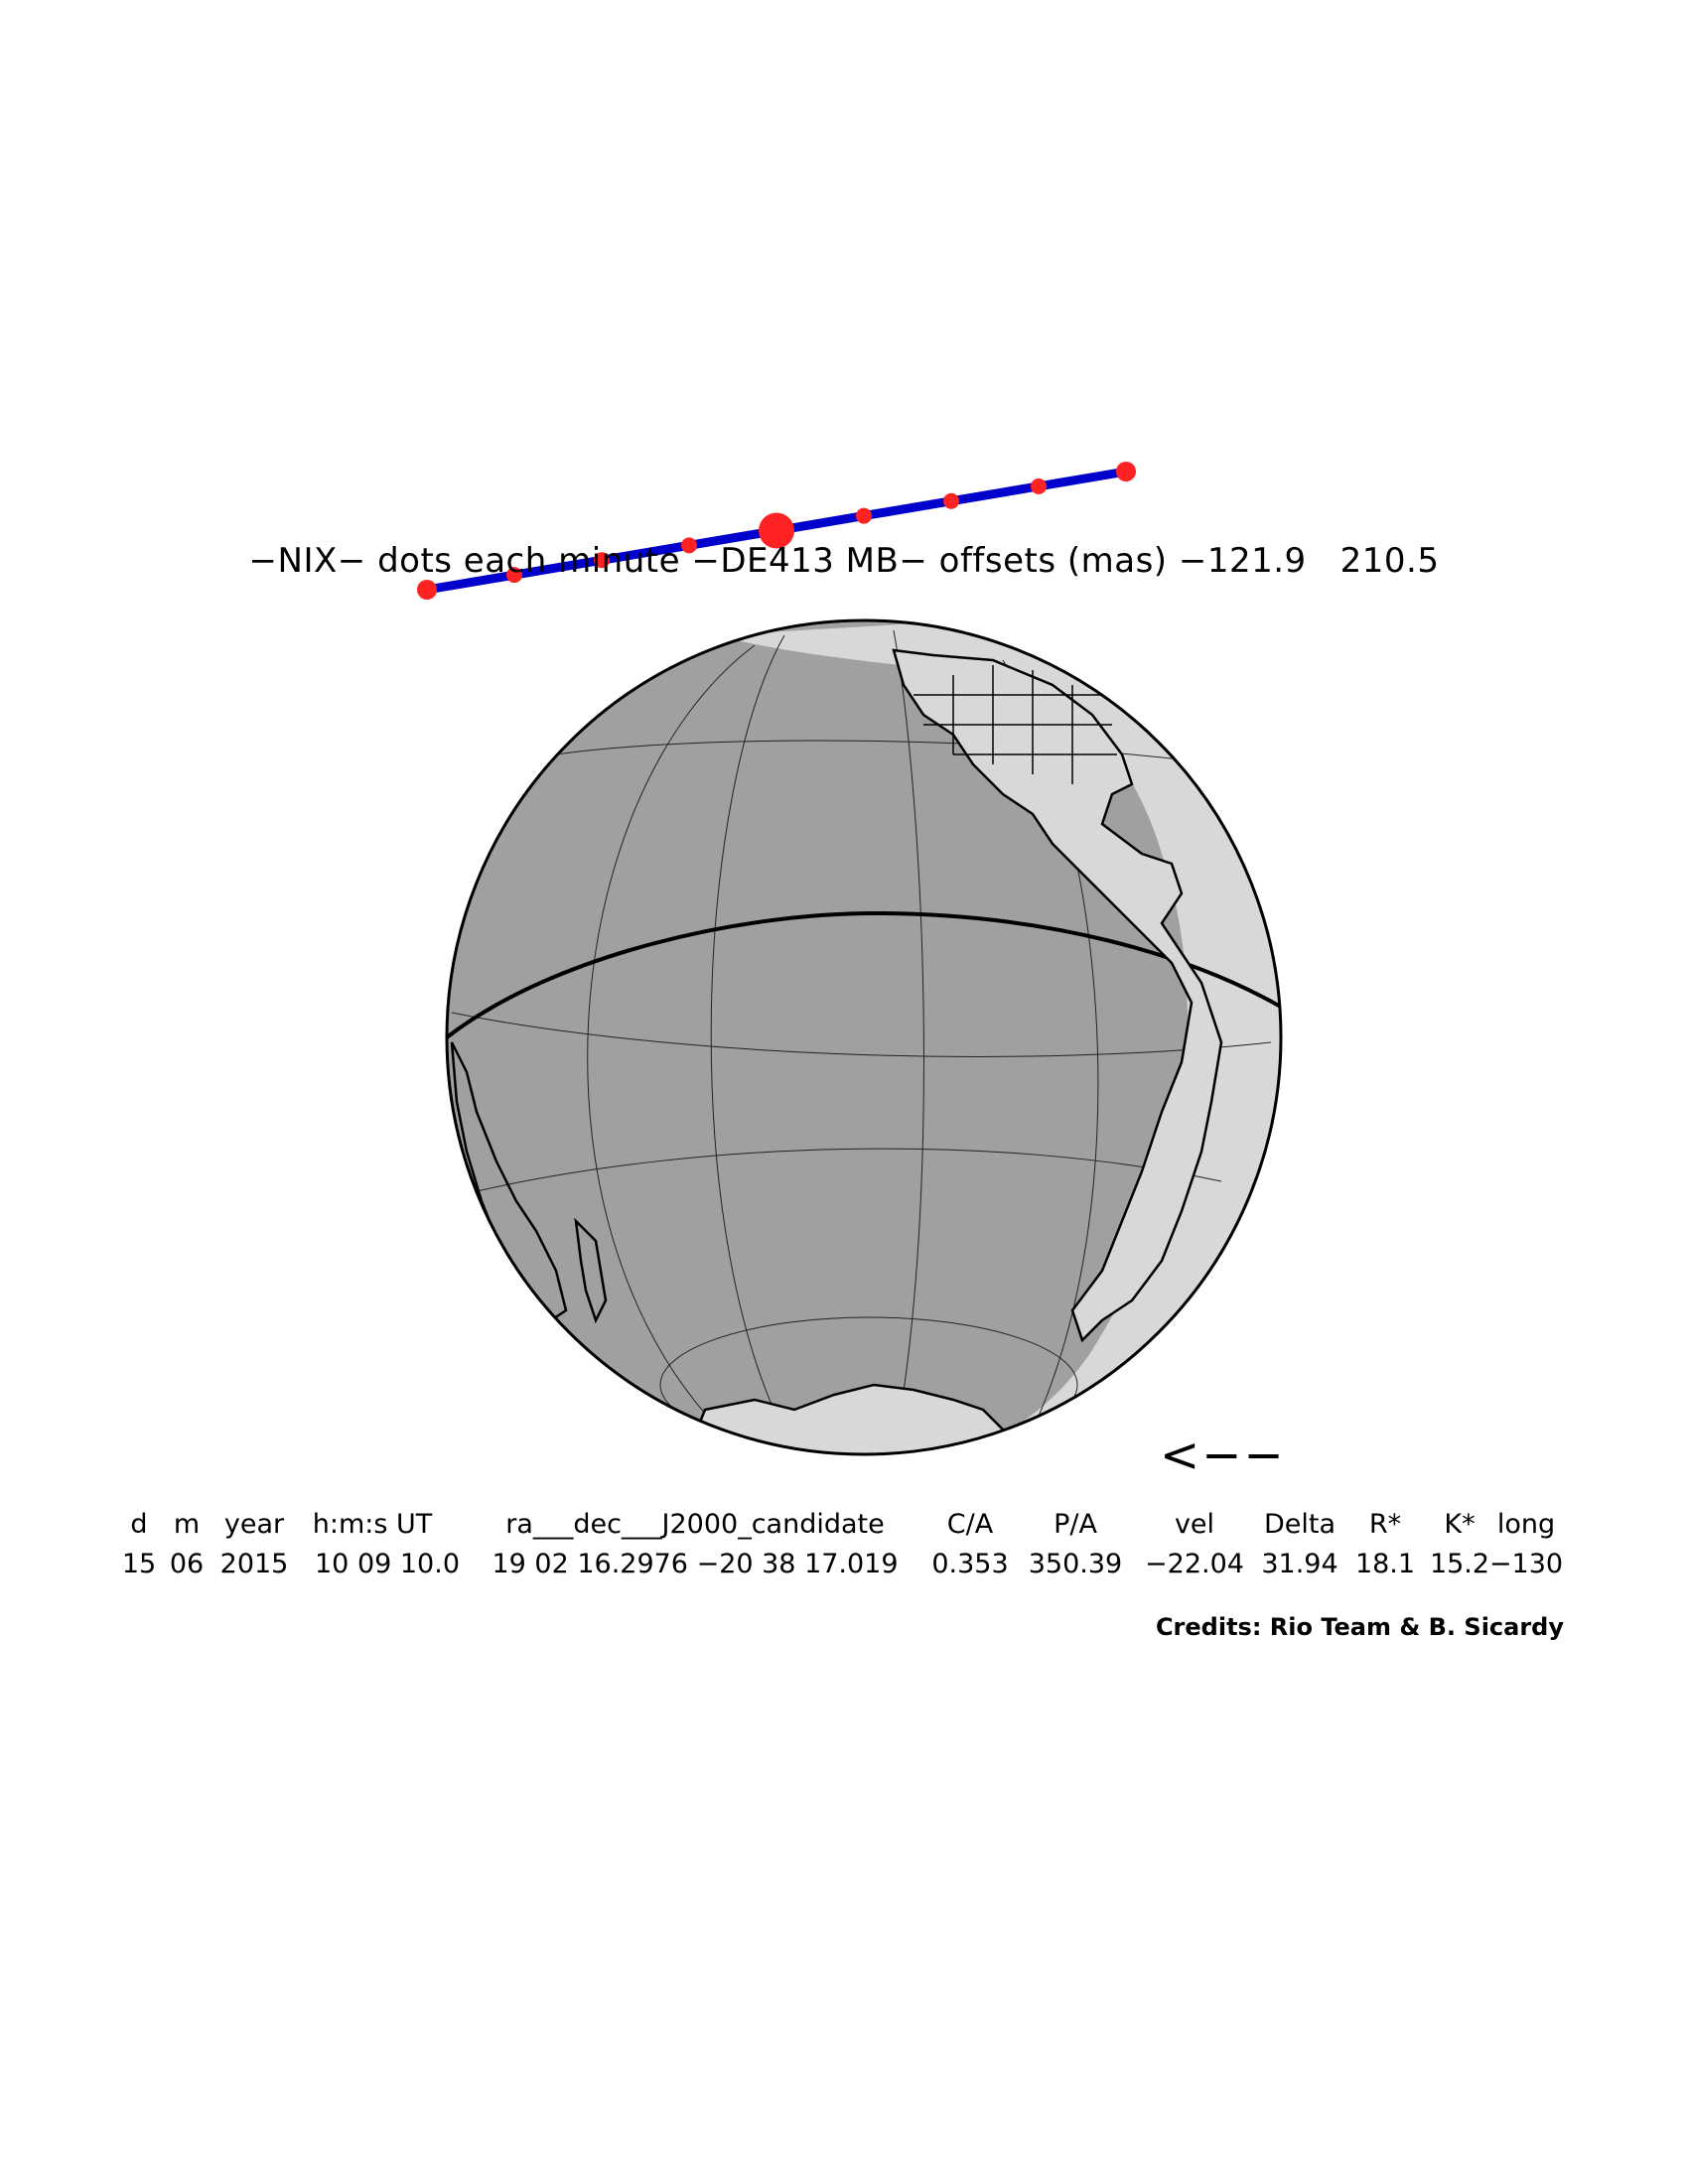 This screenshot has width=1688, height=2184. I want to click on new-zealand-outline, so click(591, 1270).